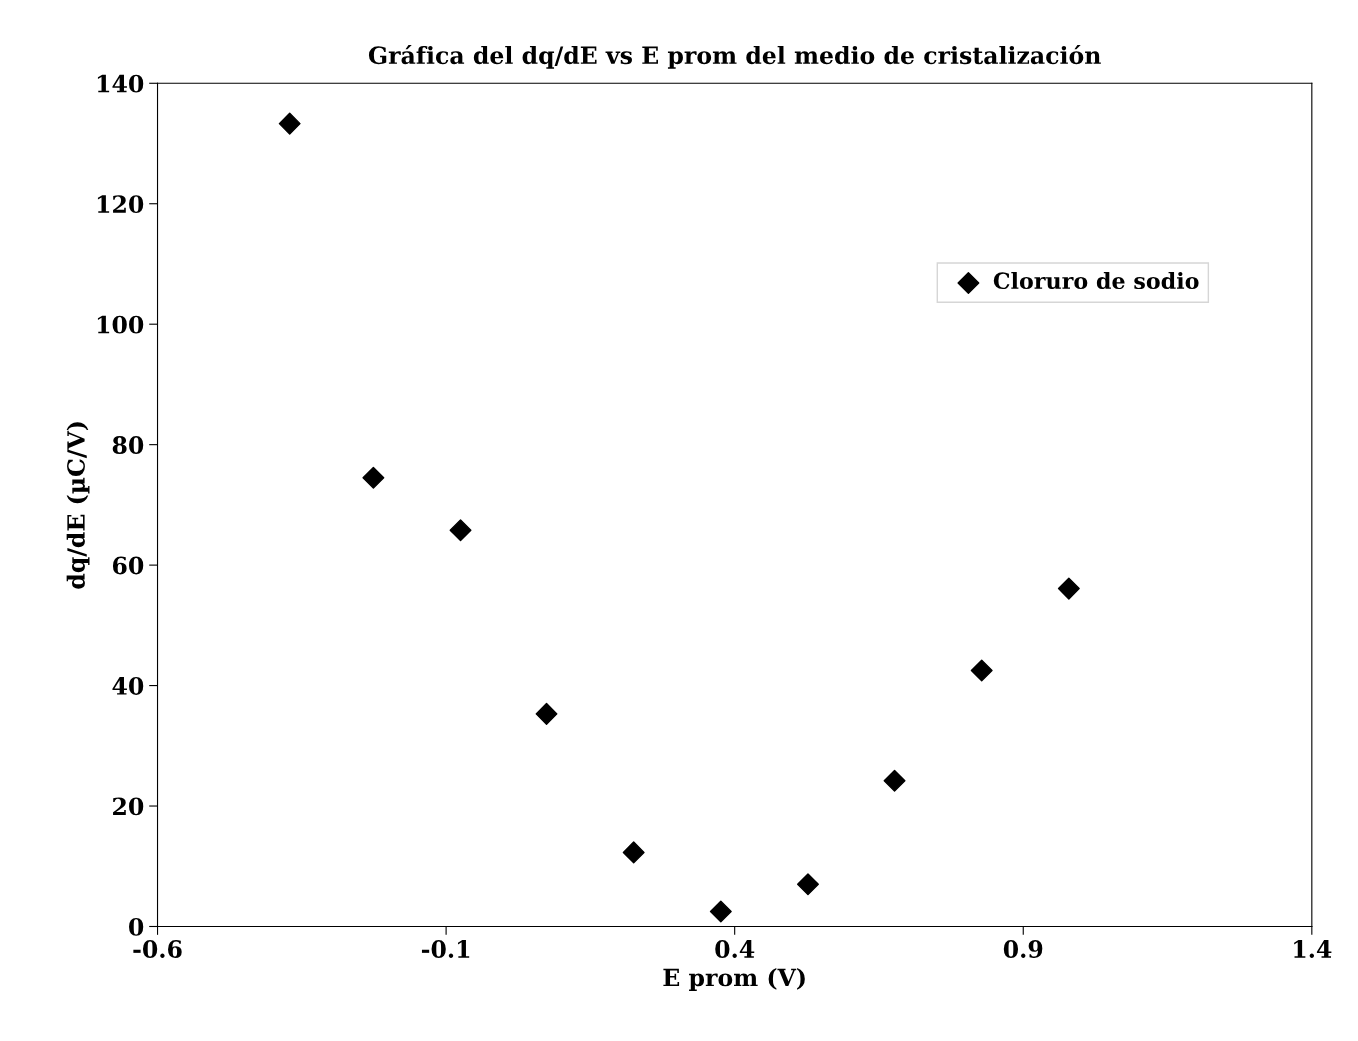 The width and height of the screenshot is (1358, 1041). Describe the element at coordinates (128, 686) in the screenshot. I see `y-tick-label: 40` at that location.